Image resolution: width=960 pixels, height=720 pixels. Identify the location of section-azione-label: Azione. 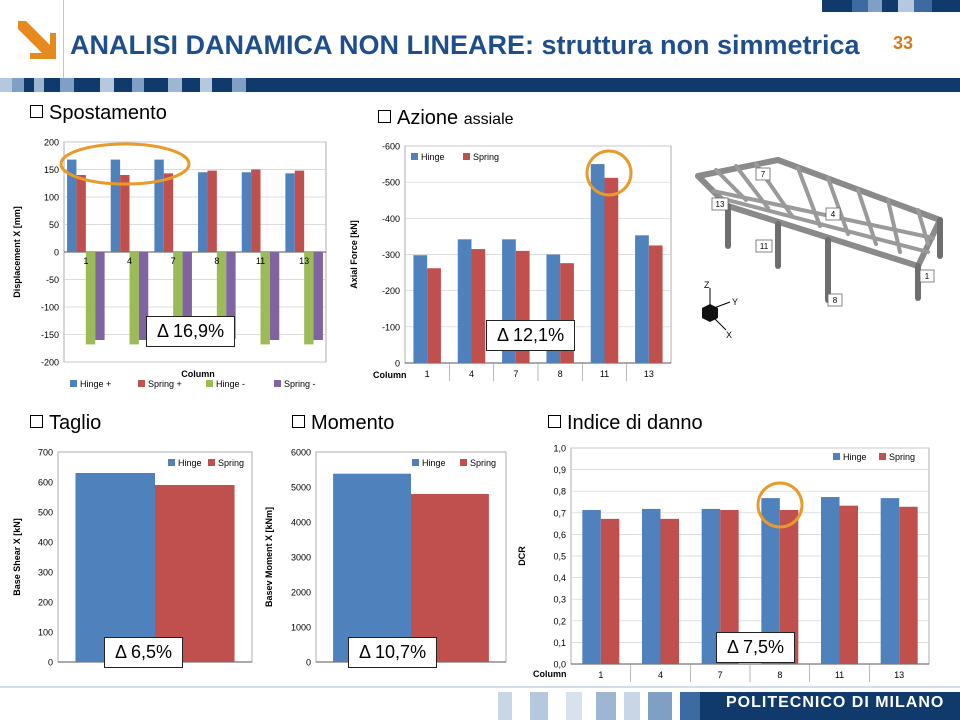
(428, 118).